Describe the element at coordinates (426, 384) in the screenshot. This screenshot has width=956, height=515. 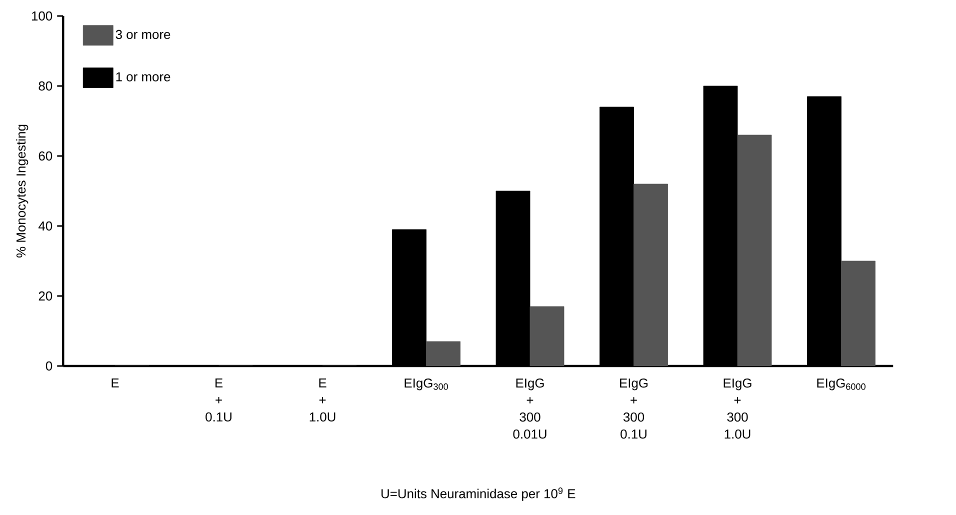
I see `x-tick-label: EIgG$_{300}$` at that location.